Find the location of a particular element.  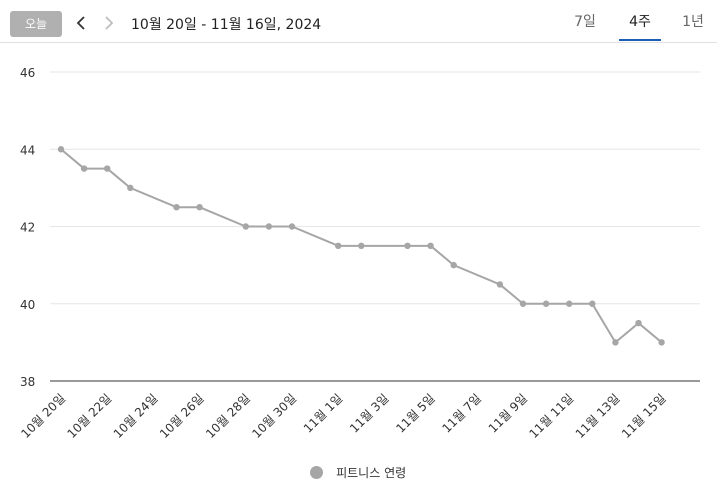

y-tick-label: 40 is located at coordinates (27, 305).